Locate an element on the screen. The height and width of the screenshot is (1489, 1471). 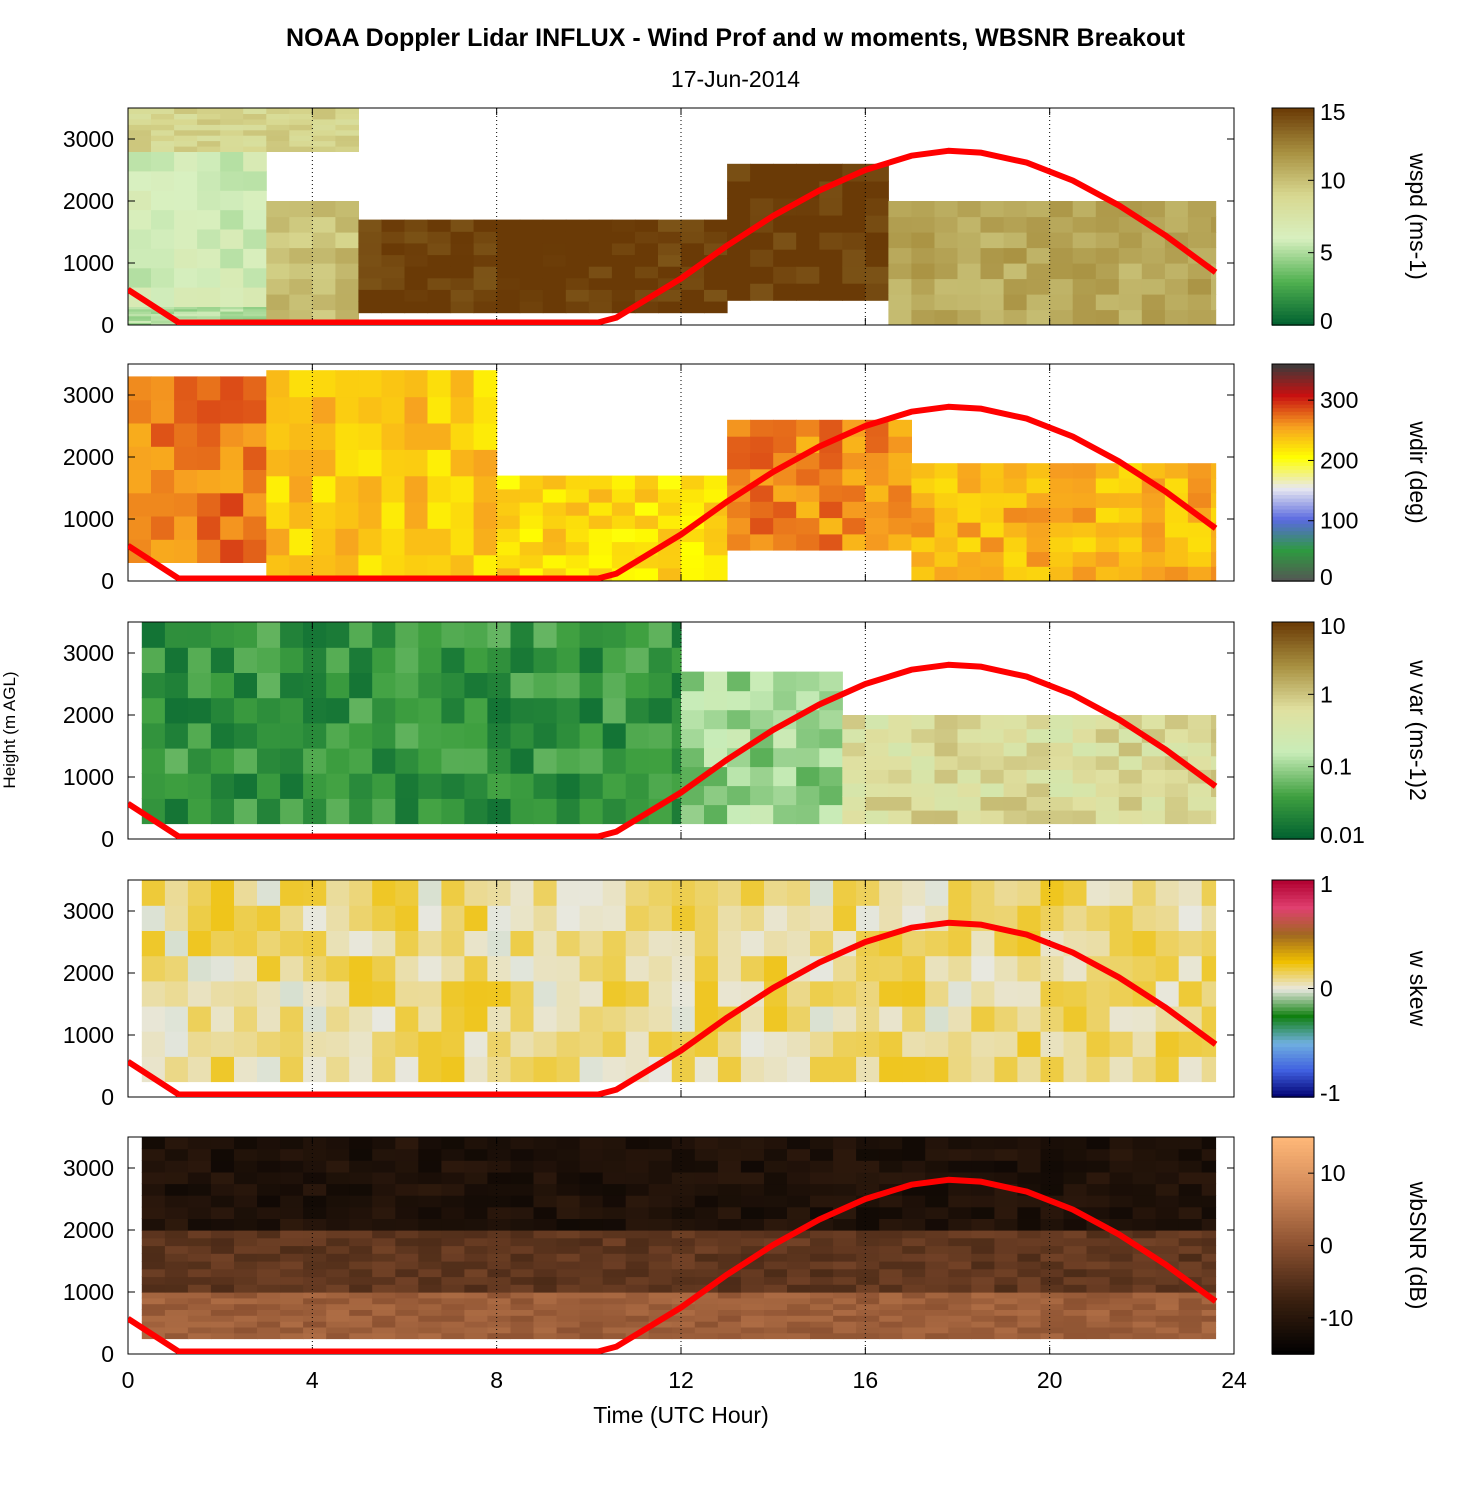
colorbar-tick-label: 0.01 is located at coordinates (1342, 835).